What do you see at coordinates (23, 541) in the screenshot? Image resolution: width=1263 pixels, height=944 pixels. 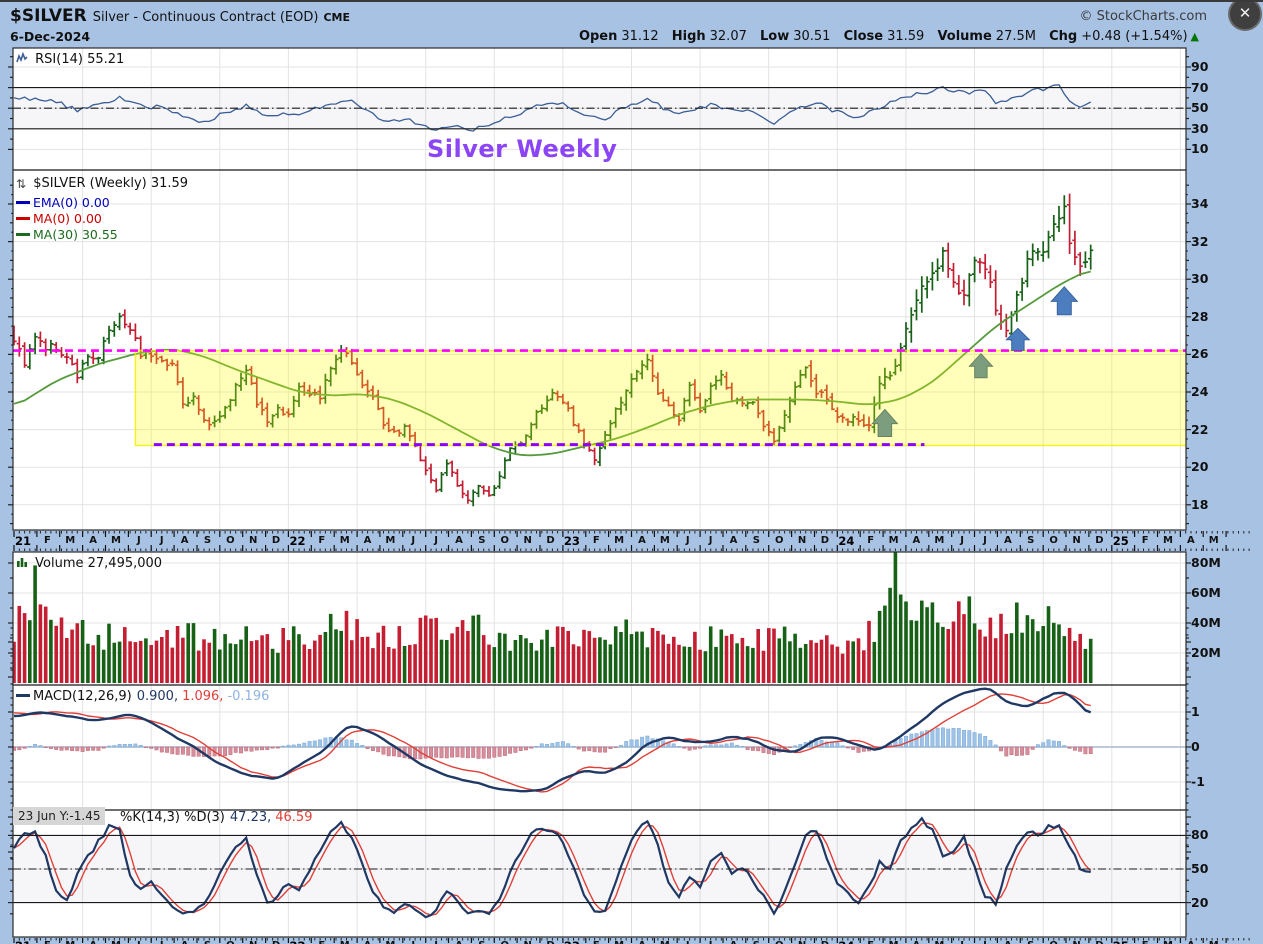 I see `year-label: 21` at bounding box center [23, 541].